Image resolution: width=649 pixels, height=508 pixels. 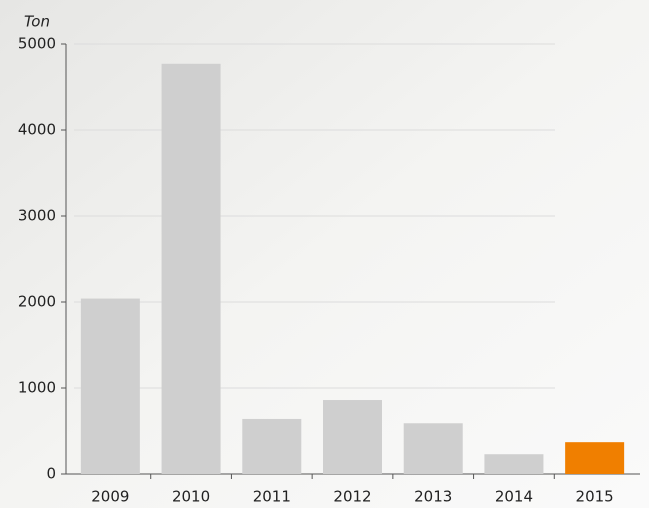 I want to click on x-tick-label: 2014, so click(x=514, y=497).